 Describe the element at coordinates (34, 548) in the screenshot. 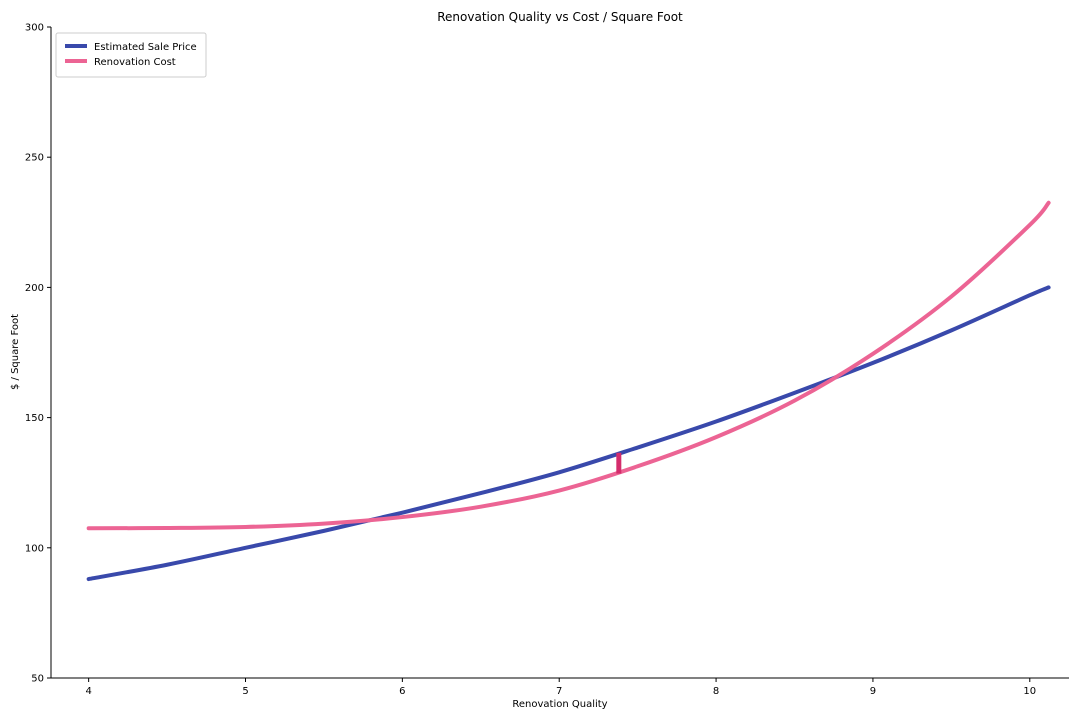

I see `y-tick-label: 100` at that location.